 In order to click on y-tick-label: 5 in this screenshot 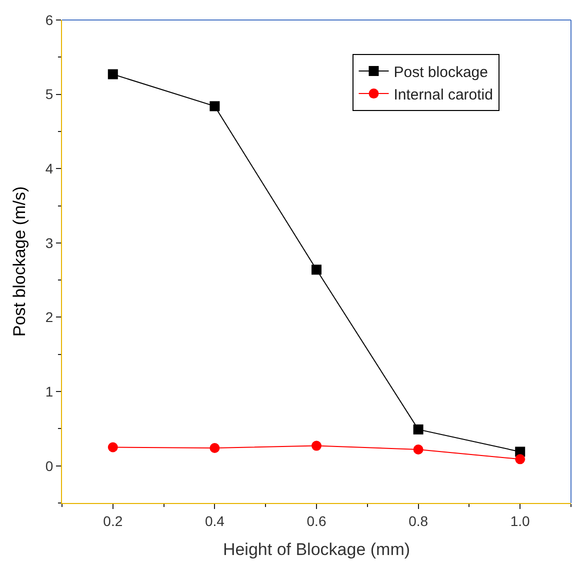, I will do `click(49, 94)`.